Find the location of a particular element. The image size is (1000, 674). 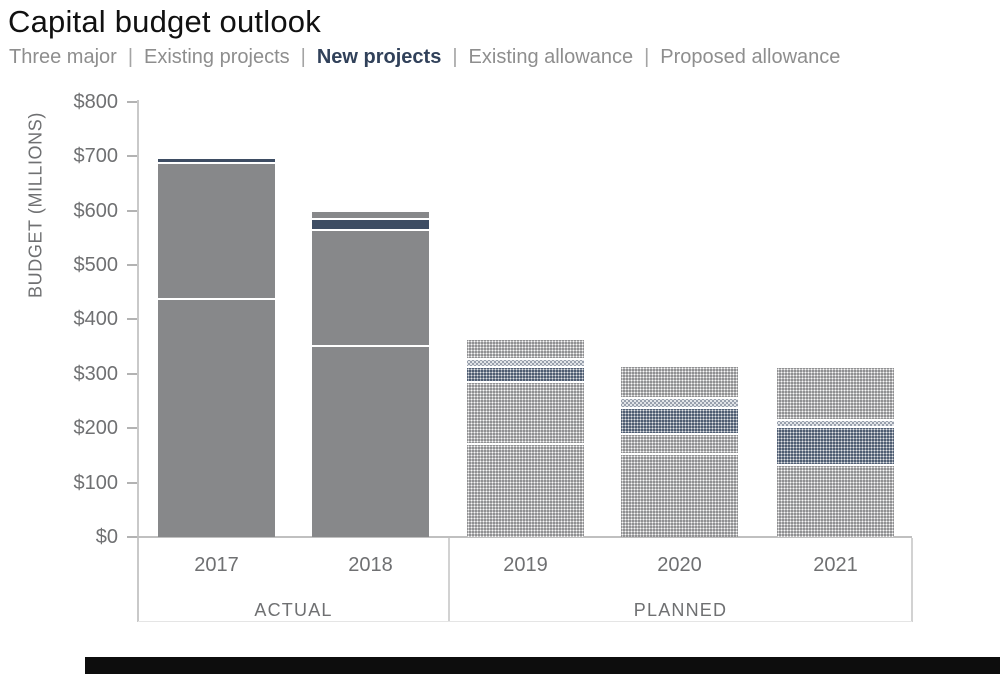

bar-segment-2018-existing-projects is located at coordinates (370, 289).